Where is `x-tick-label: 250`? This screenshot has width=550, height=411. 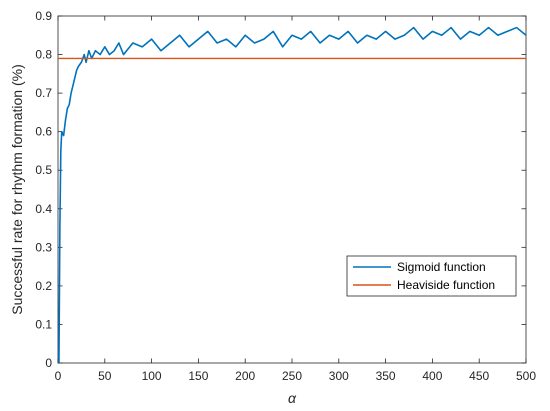
x-tick-label: 250 is located at coordinates (292, 376).